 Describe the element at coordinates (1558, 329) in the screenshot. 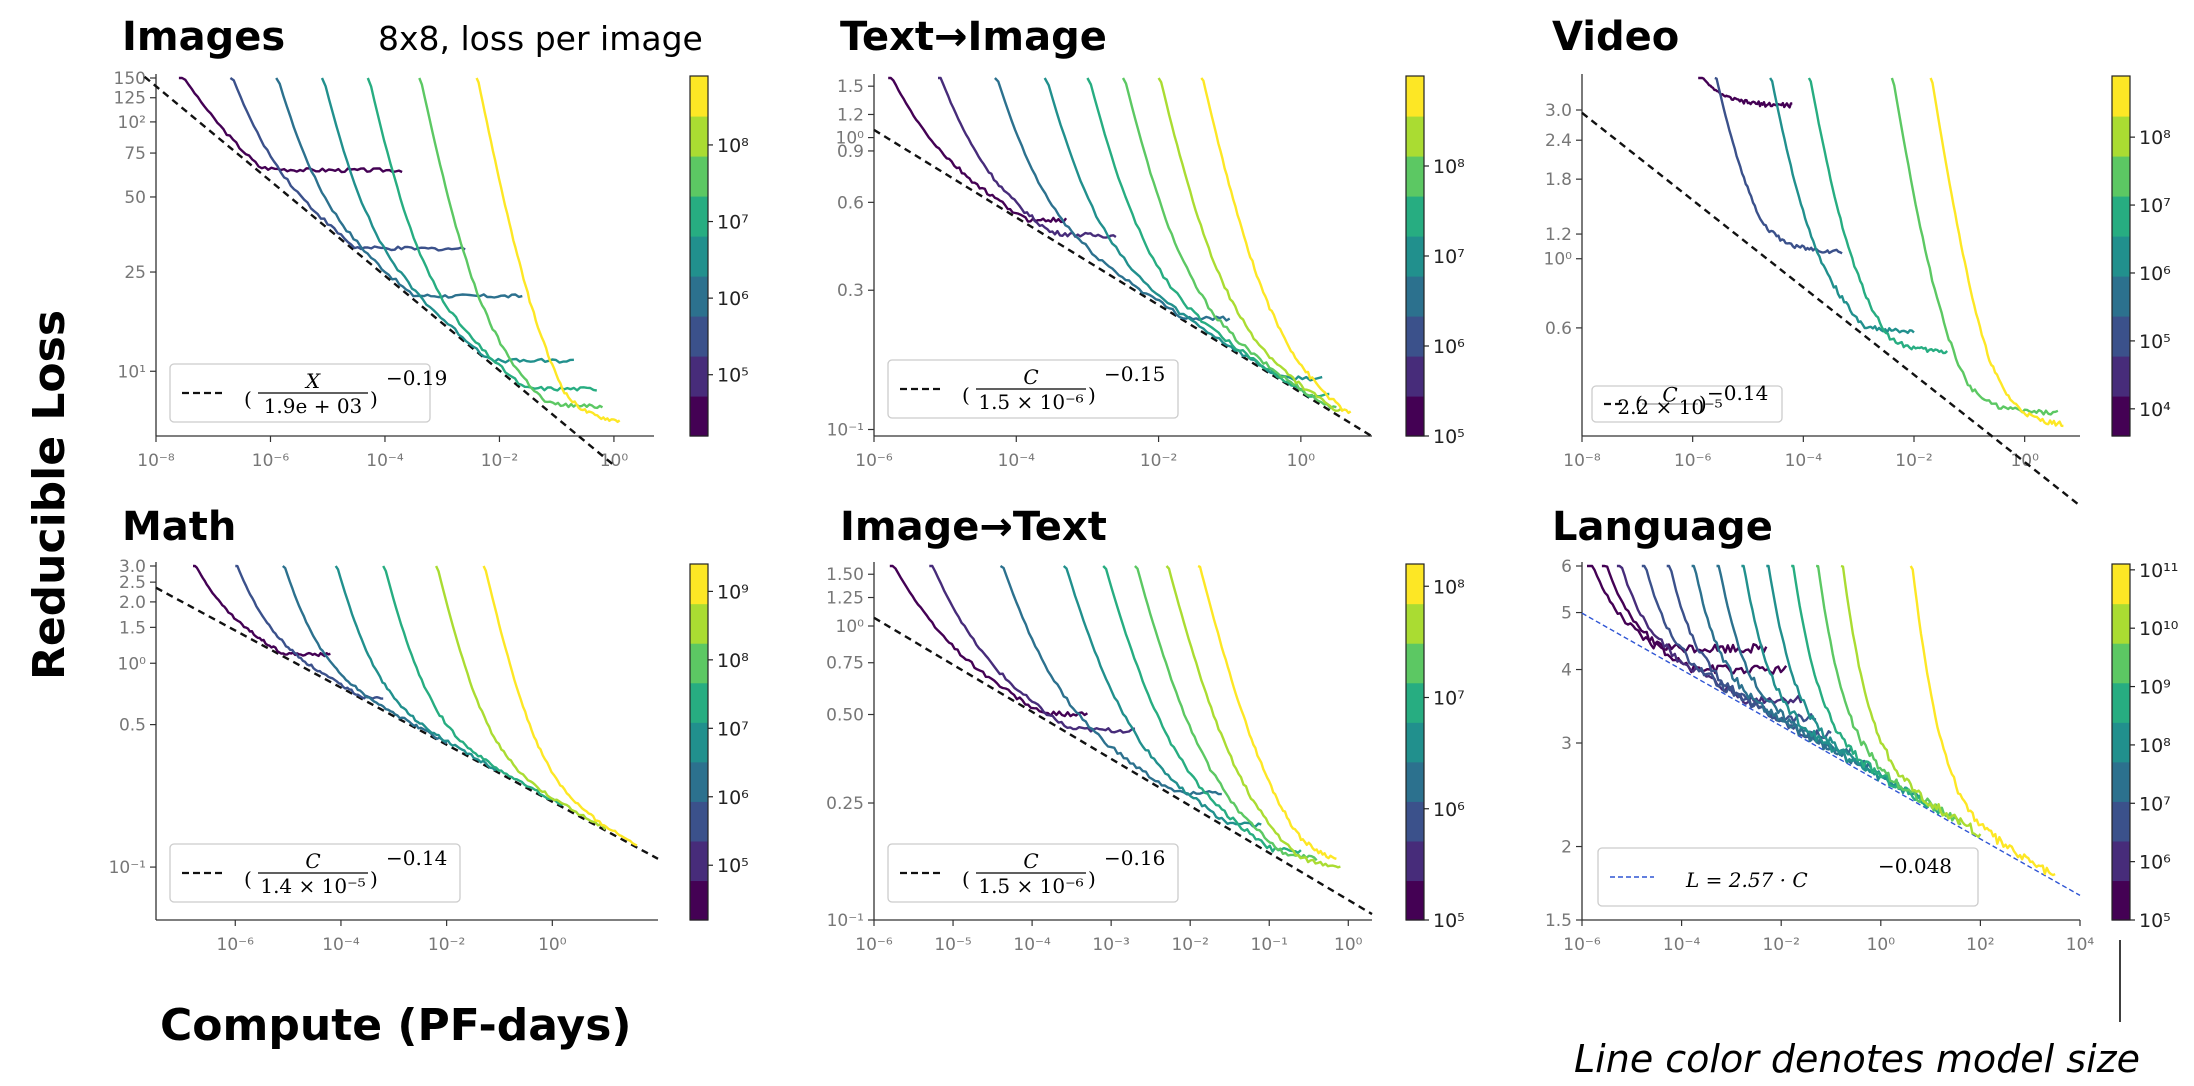

I see `y-tick-label: 0.6` at that location.